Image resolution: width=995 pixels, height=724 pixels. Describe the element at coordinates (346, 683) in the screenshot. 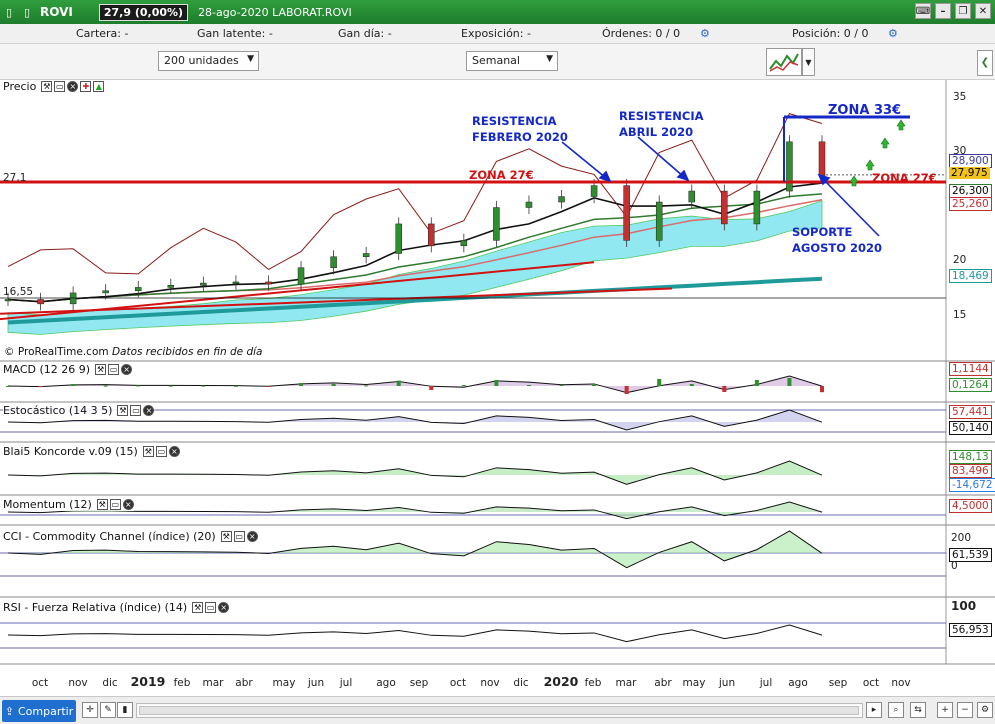

I see `x-tick-label: jul` at that location.